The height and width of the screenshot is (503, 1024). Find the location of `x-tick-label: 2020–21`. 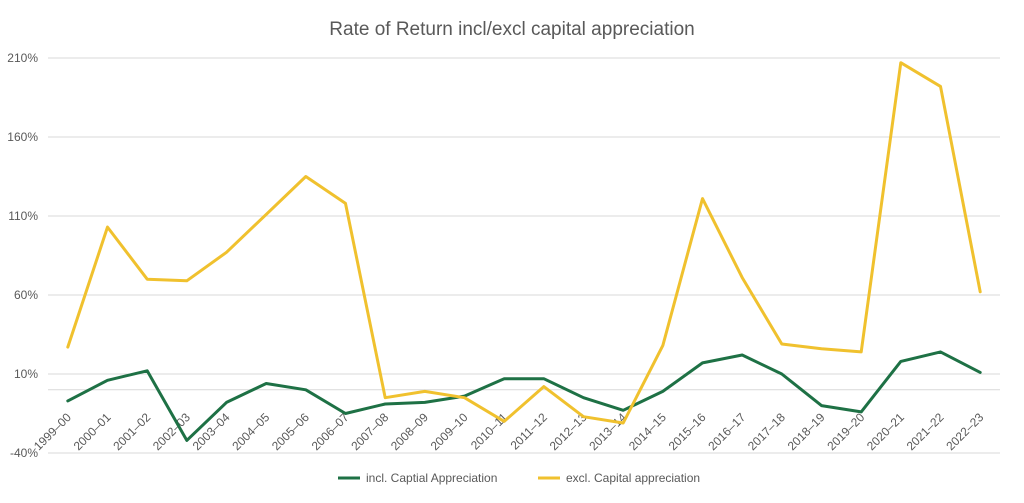

x-tick-label: 2020–21 is located at coordinates (885, 431).